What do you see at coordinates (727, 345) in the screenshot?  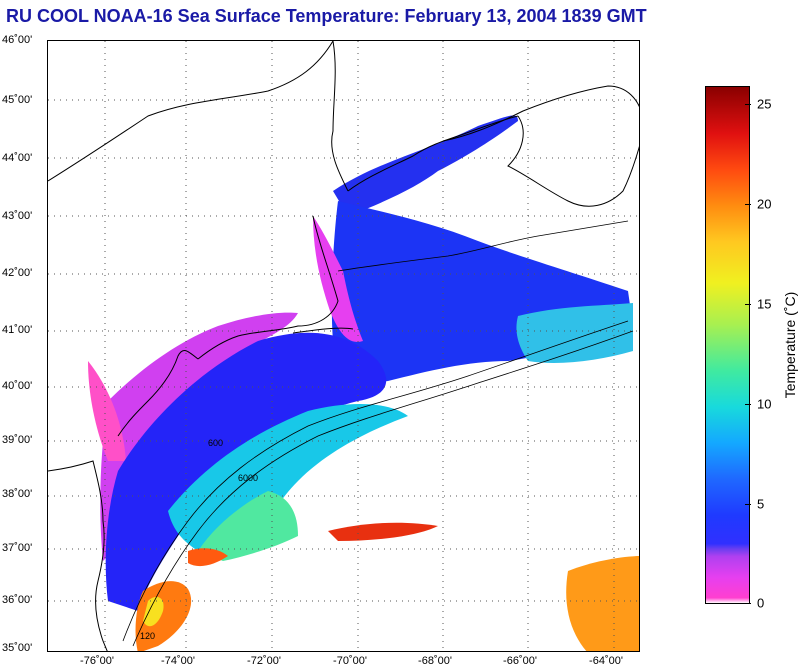 I see `temperature-colorbar` at bounding box center [727, 345].